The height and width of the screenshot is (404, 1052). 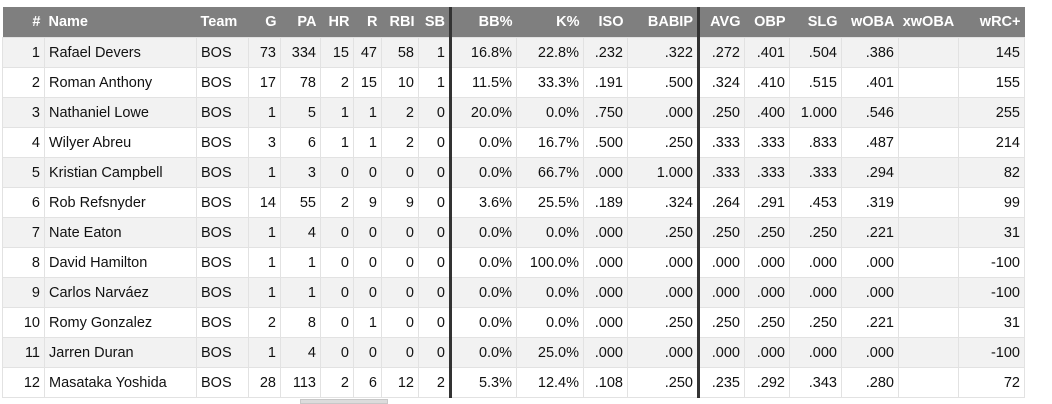 What do you see at coordinates (815, 202) in the screenshot?
I see `cell-slg: .453` at bounding box center [815, 202].